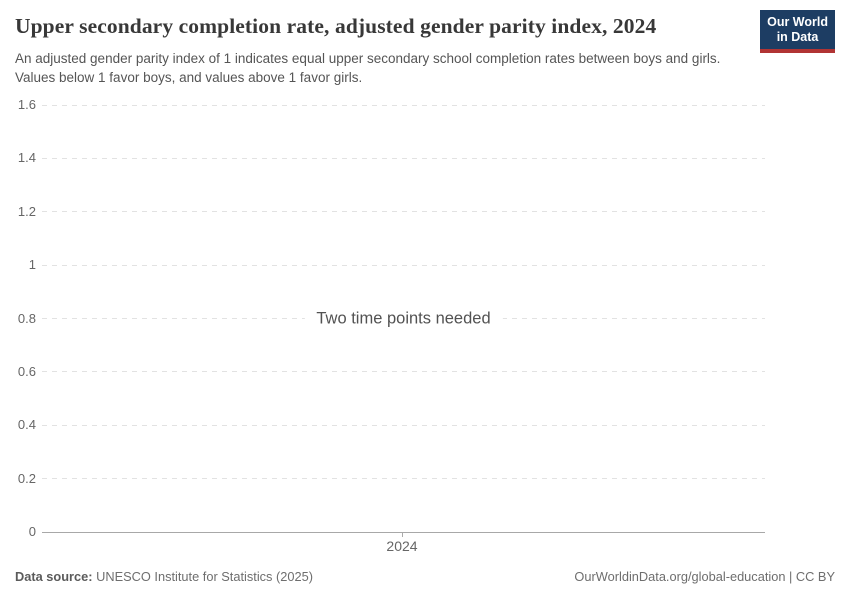 The image size is (850, 600). I want to click on x-axis-tick-mark, so click(402, 534).